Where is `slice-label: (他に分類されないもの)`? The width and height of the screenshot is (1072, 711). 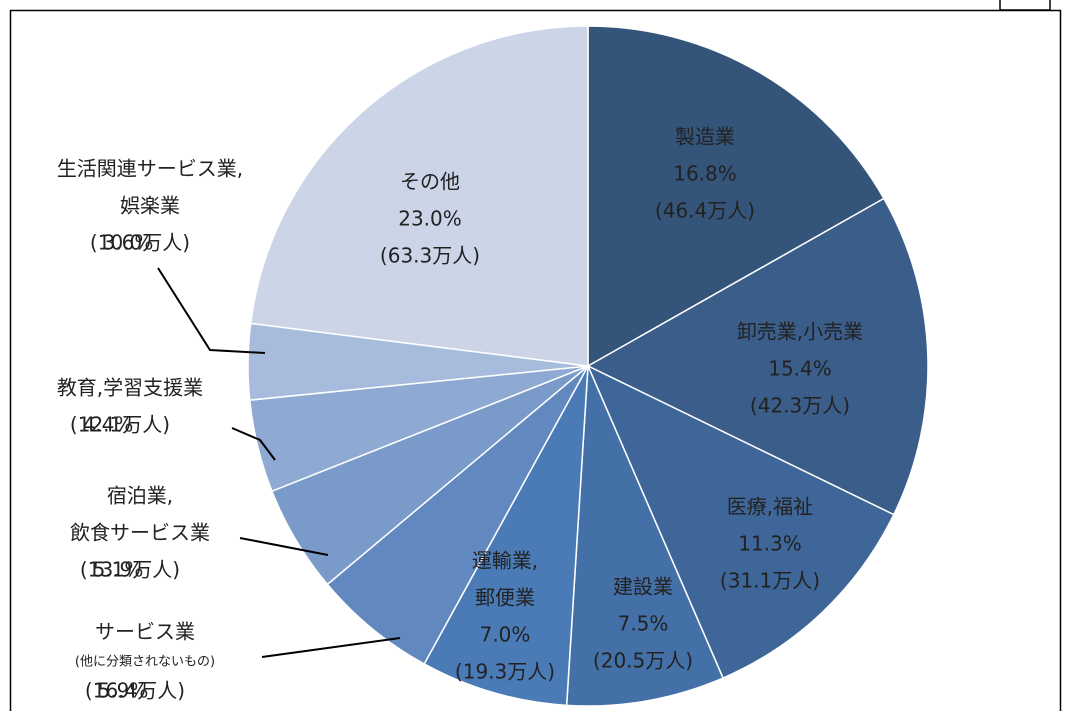 slice-label: (他に分類されないもの) is located at coordinates (145, 662).